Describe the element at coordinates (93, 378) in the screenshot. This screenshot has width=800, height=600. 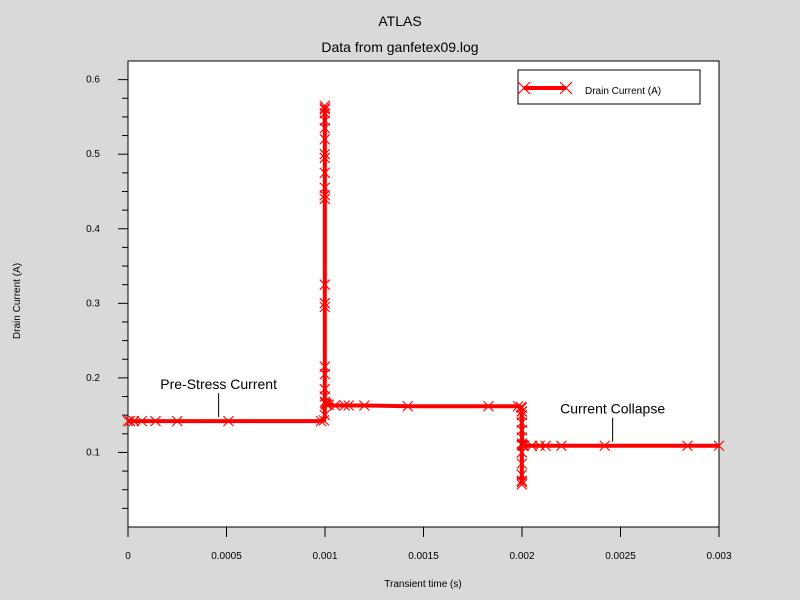
I see `y-tick-label: 0.2` at that location.